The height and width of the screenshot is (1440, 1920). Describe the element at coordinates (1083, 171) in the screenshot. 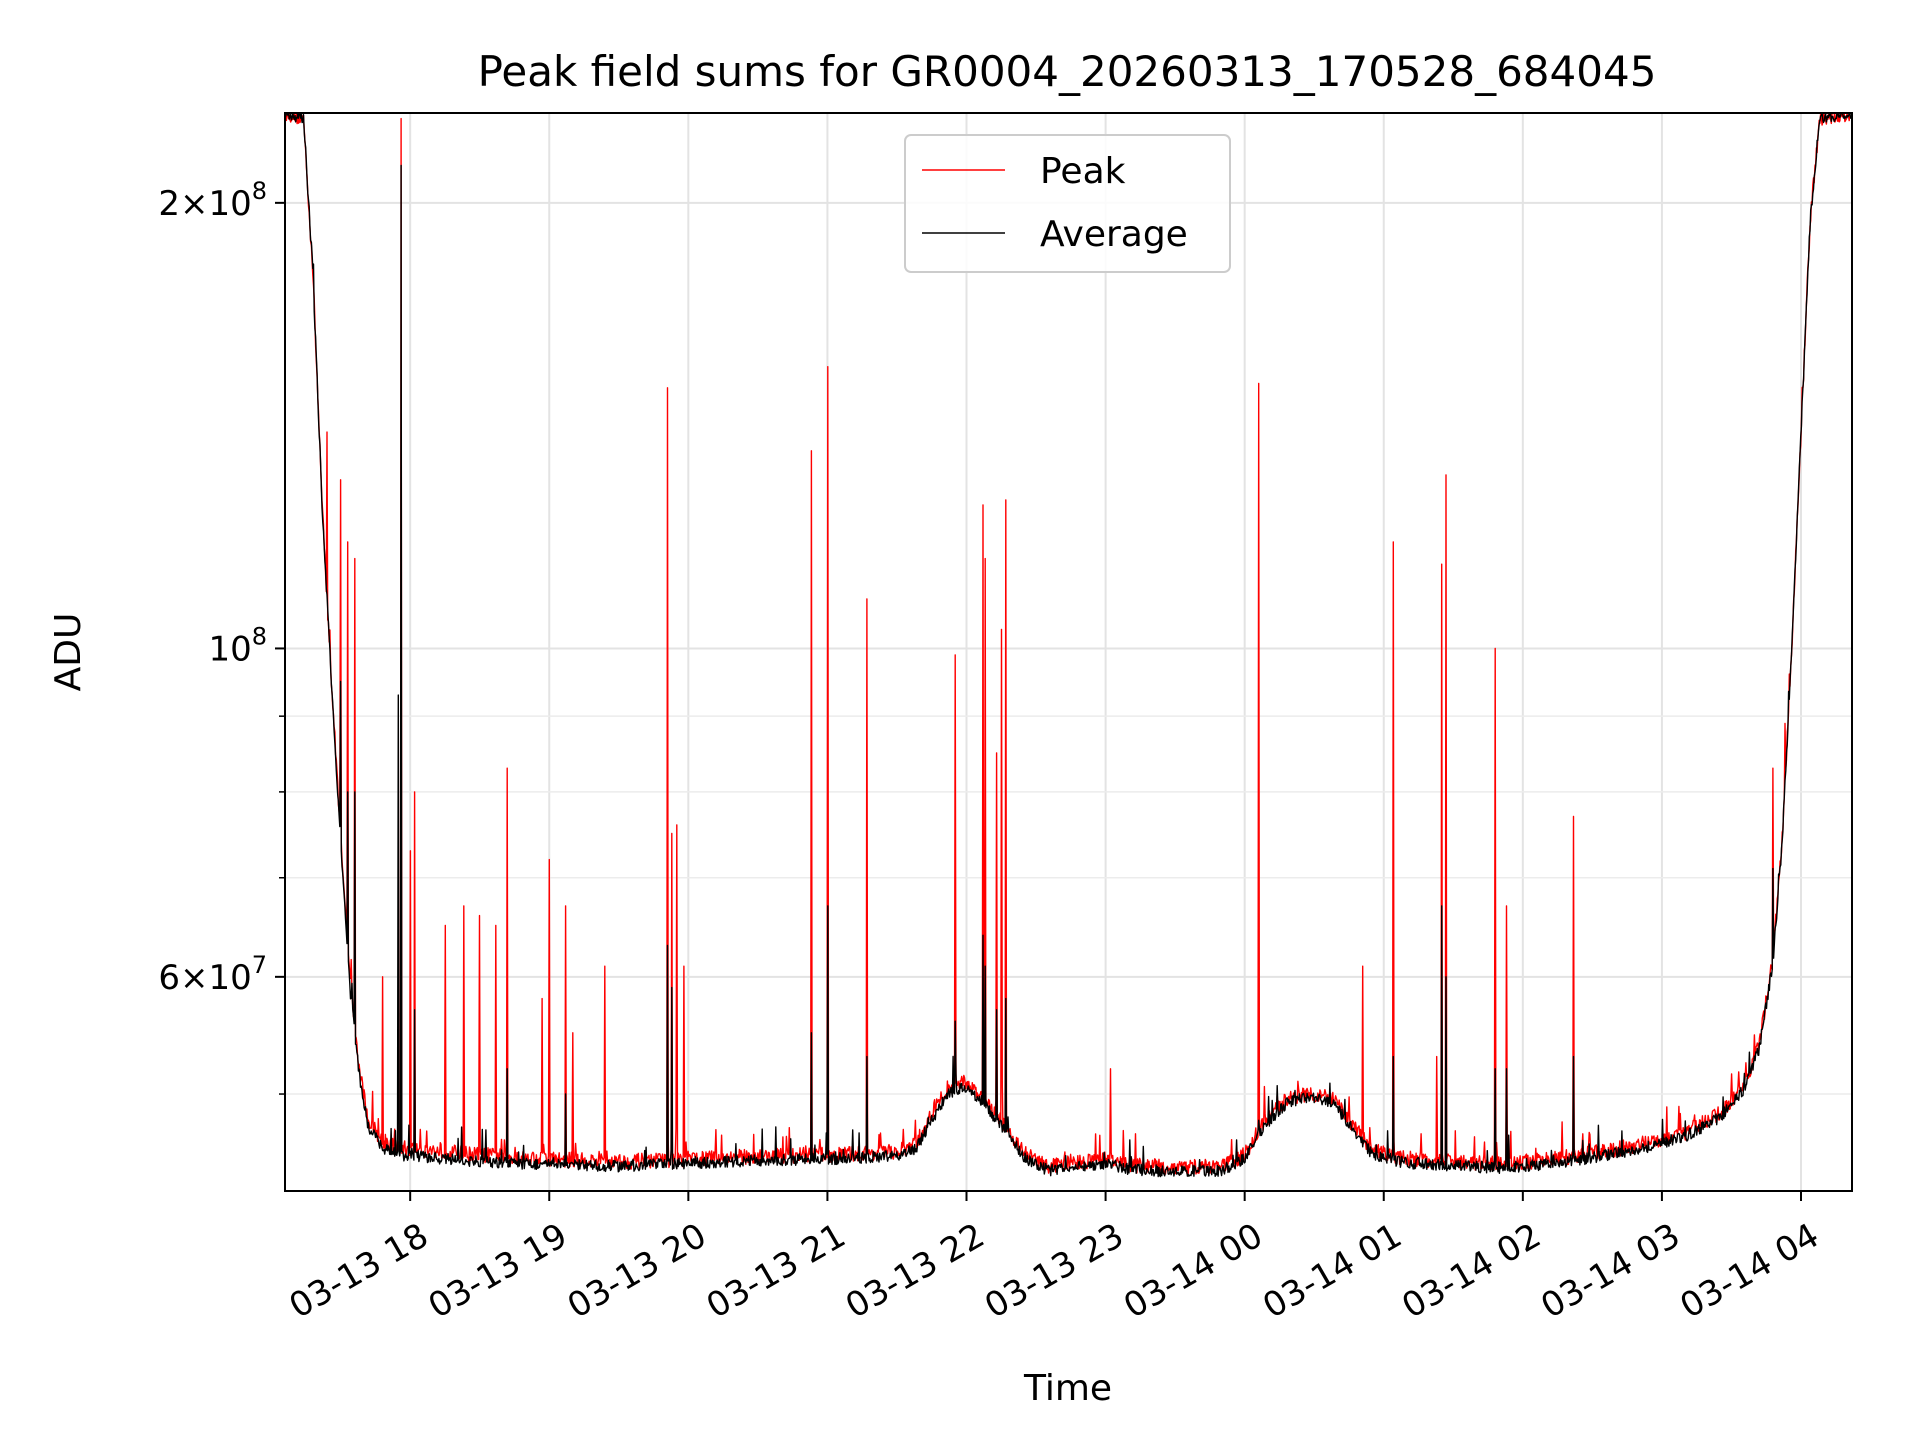

I see `legend-label-peak: Peak` at that location.